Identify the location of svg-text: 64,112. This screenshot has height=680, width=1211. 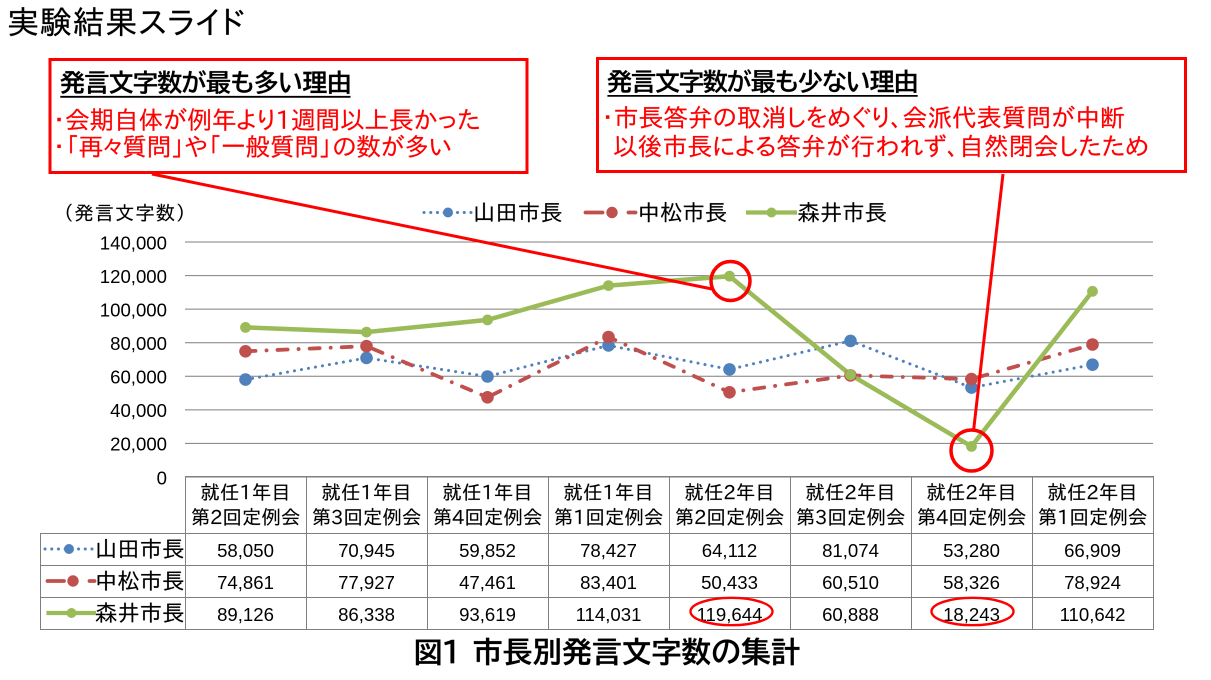
(730, 550).